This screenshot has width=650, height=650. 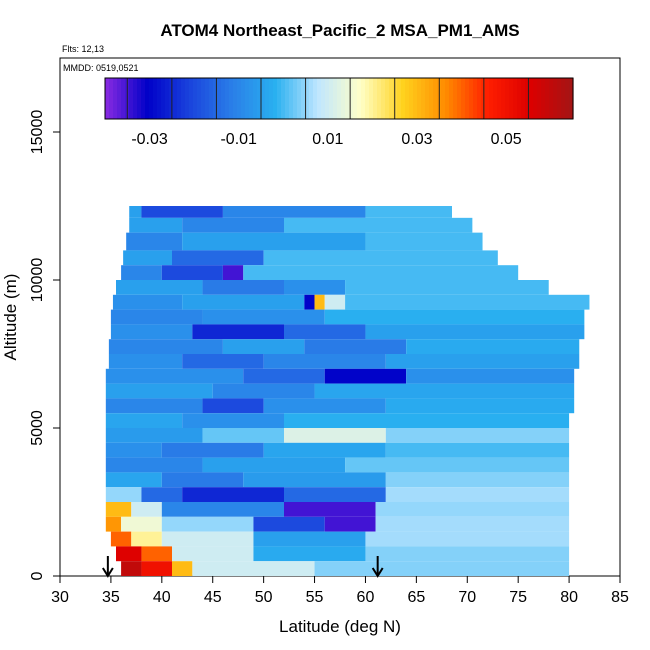 What do you see at coordinates (60, 597) in the screenshot?
I see `x-tick-label: 30` at bounding box center [60, 597].